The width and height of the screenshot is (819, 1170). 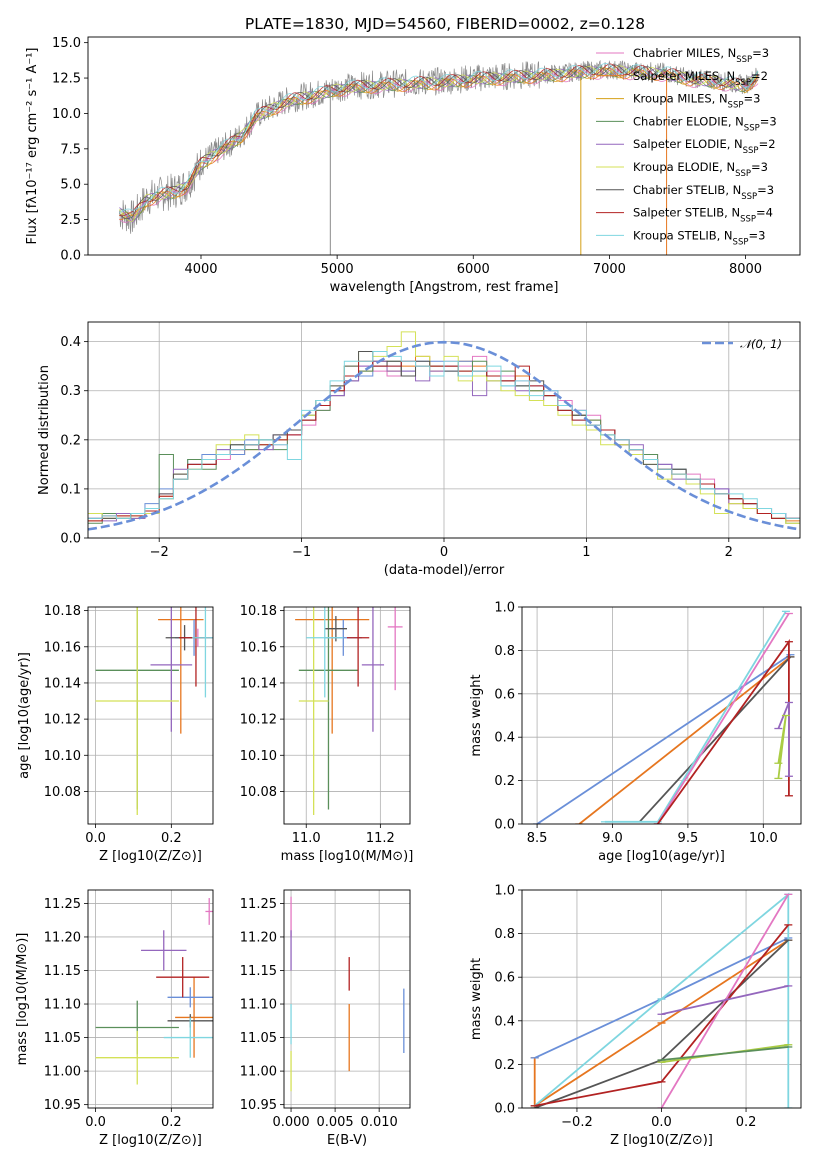 I want to click on y-tick-label: 10.18, so click(x=62, y=611).